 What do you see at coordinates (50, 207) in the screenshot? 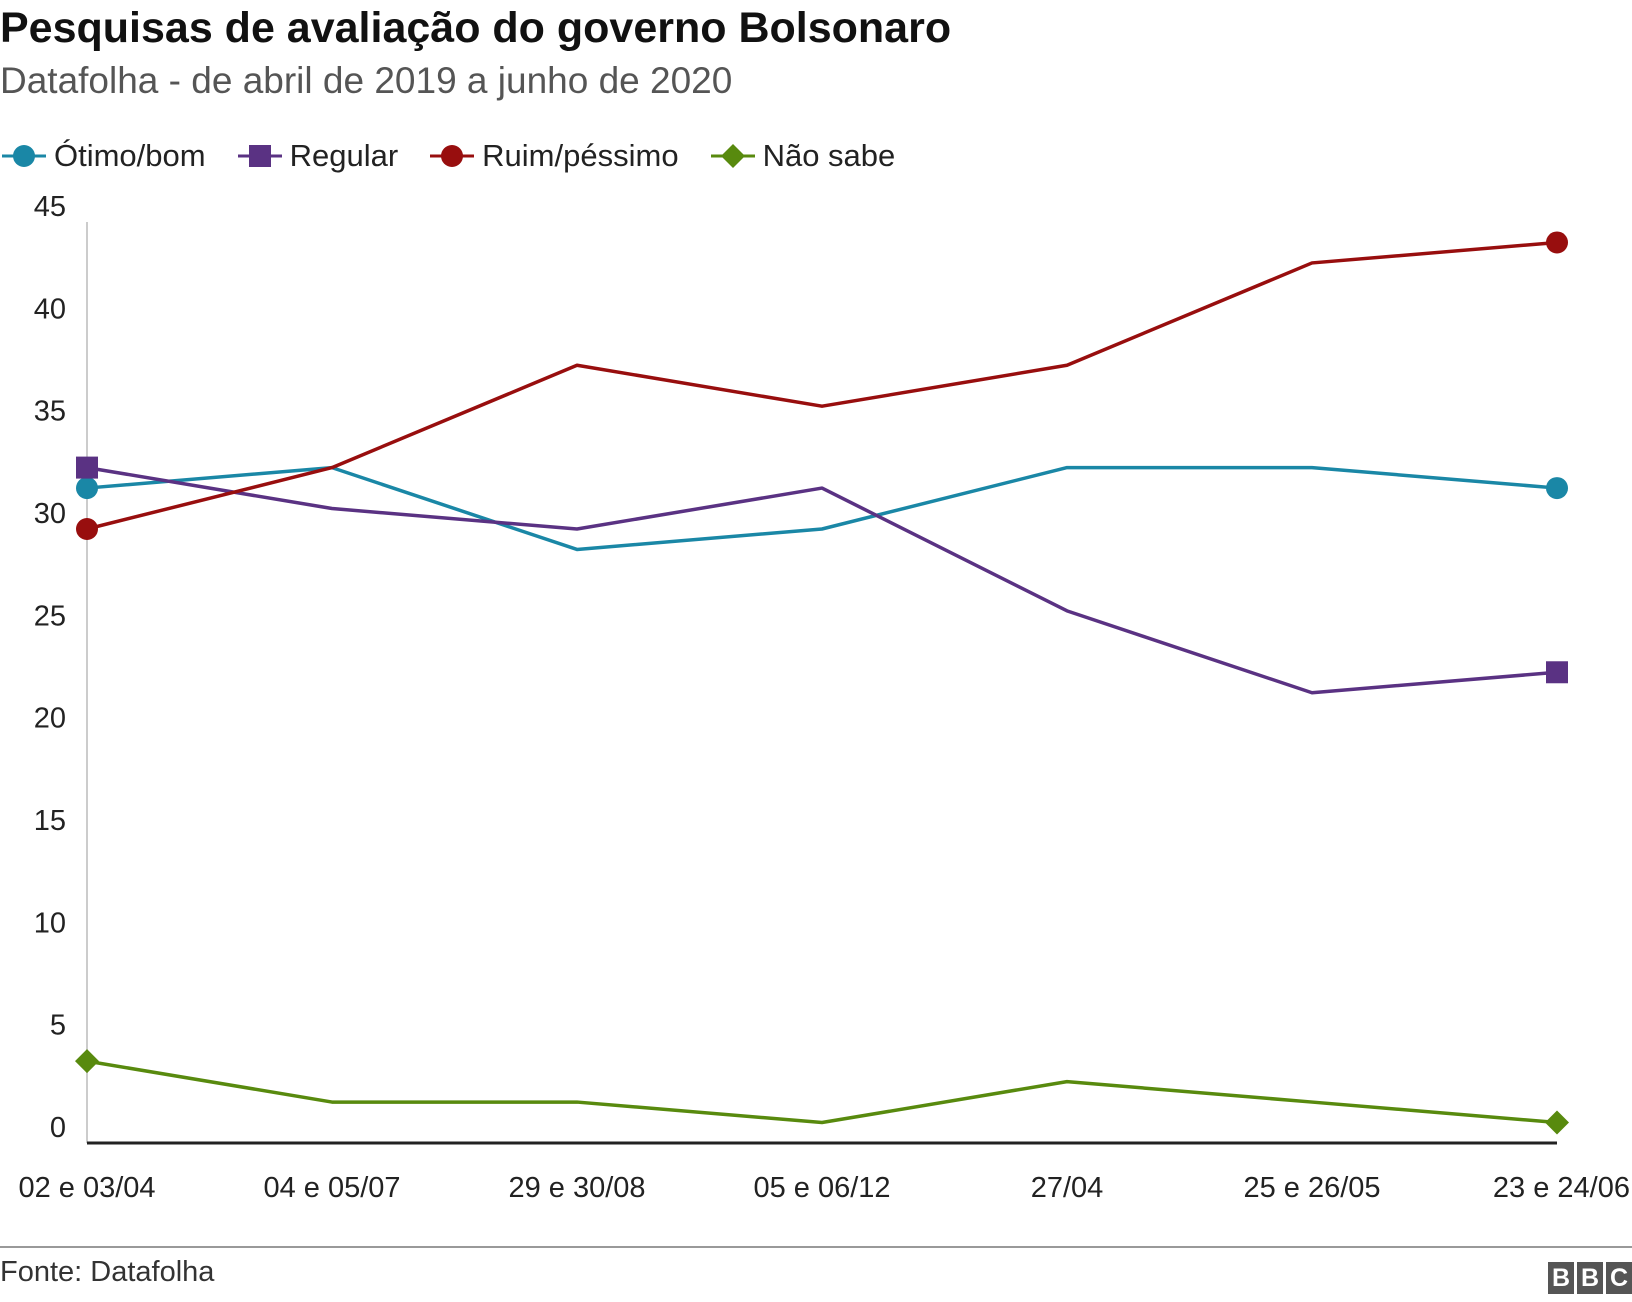
I see `y-tick-label: 45` at bounding box center [50, 207].